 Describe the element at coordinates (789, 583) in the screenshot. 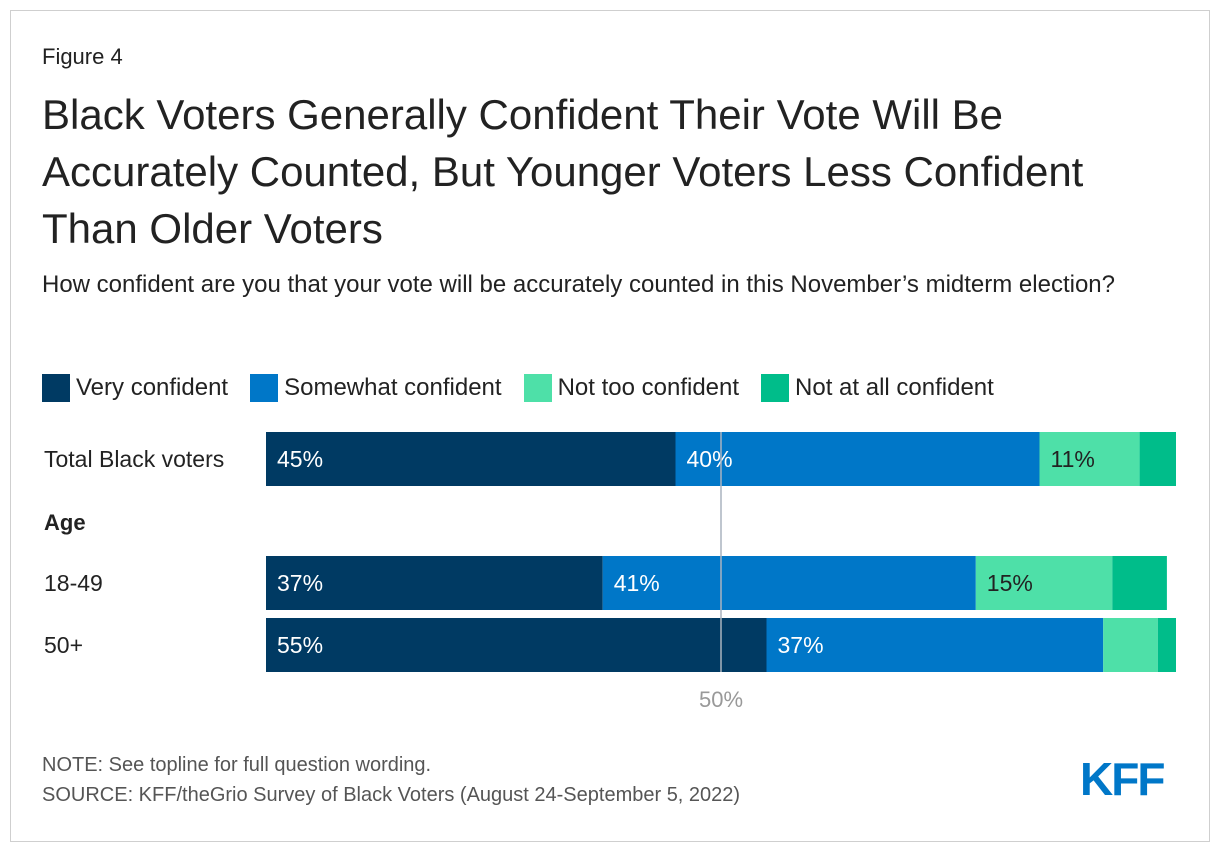

I see `bar-18-49-somewhat-confident` at that location.